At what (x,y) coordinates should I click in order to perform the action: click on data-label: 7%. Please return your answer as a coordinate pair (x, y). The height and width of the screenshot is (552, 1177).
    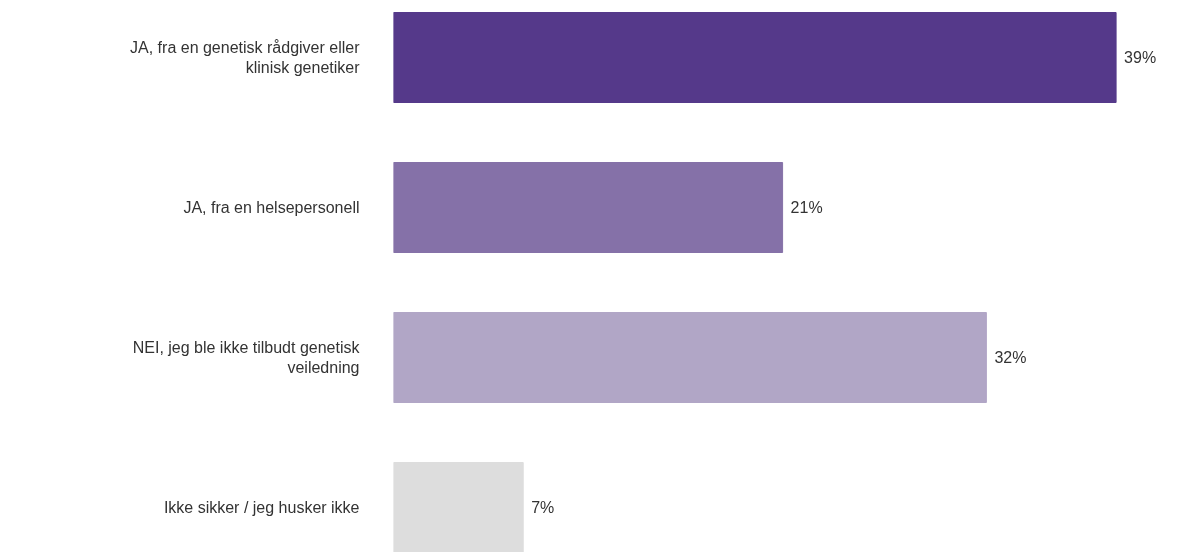
    Looking at the image, I should click on (543, 507).